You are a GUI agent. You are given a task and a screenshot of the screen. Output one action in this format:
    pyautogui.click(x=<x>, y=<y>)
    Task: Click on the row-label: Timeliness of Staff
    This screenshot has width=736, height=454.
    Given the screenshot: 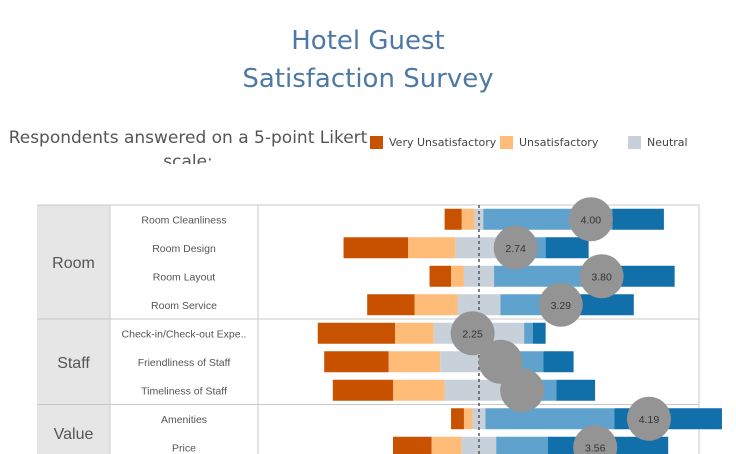 What is the action you would take?
    pyautogui.click(x=184, y=391)
    